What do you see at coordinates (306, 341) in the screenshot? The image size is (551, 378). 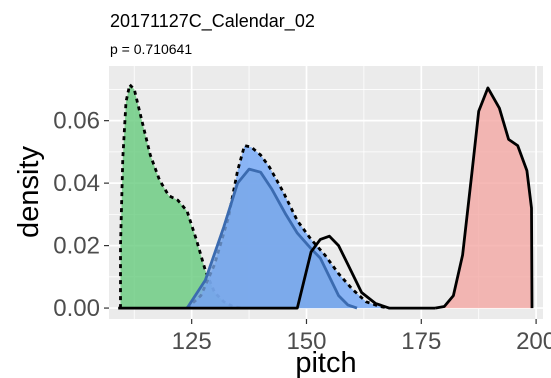 I see `x-tick-label-1: 150` at bounding box center [306, 341].